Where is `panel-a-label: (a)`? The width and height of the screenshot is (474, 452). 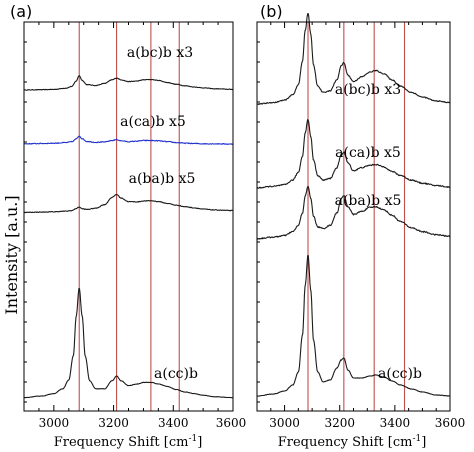 panel-a-label: (a) is located at coordinates (21, 11).